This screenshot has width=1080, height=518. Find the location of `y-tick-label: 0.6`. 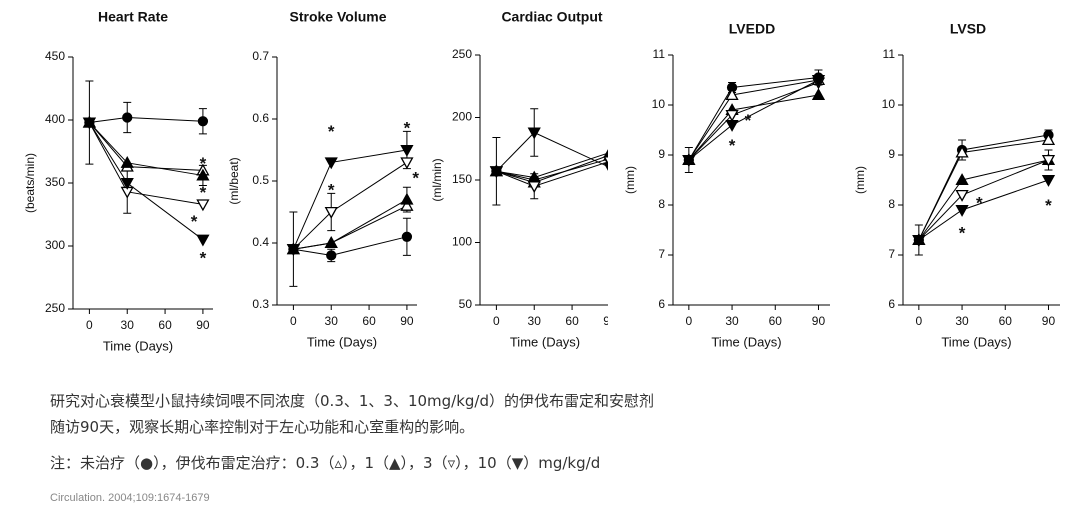

y-tick-label: 0.6 is located at coordinates (260, 118).